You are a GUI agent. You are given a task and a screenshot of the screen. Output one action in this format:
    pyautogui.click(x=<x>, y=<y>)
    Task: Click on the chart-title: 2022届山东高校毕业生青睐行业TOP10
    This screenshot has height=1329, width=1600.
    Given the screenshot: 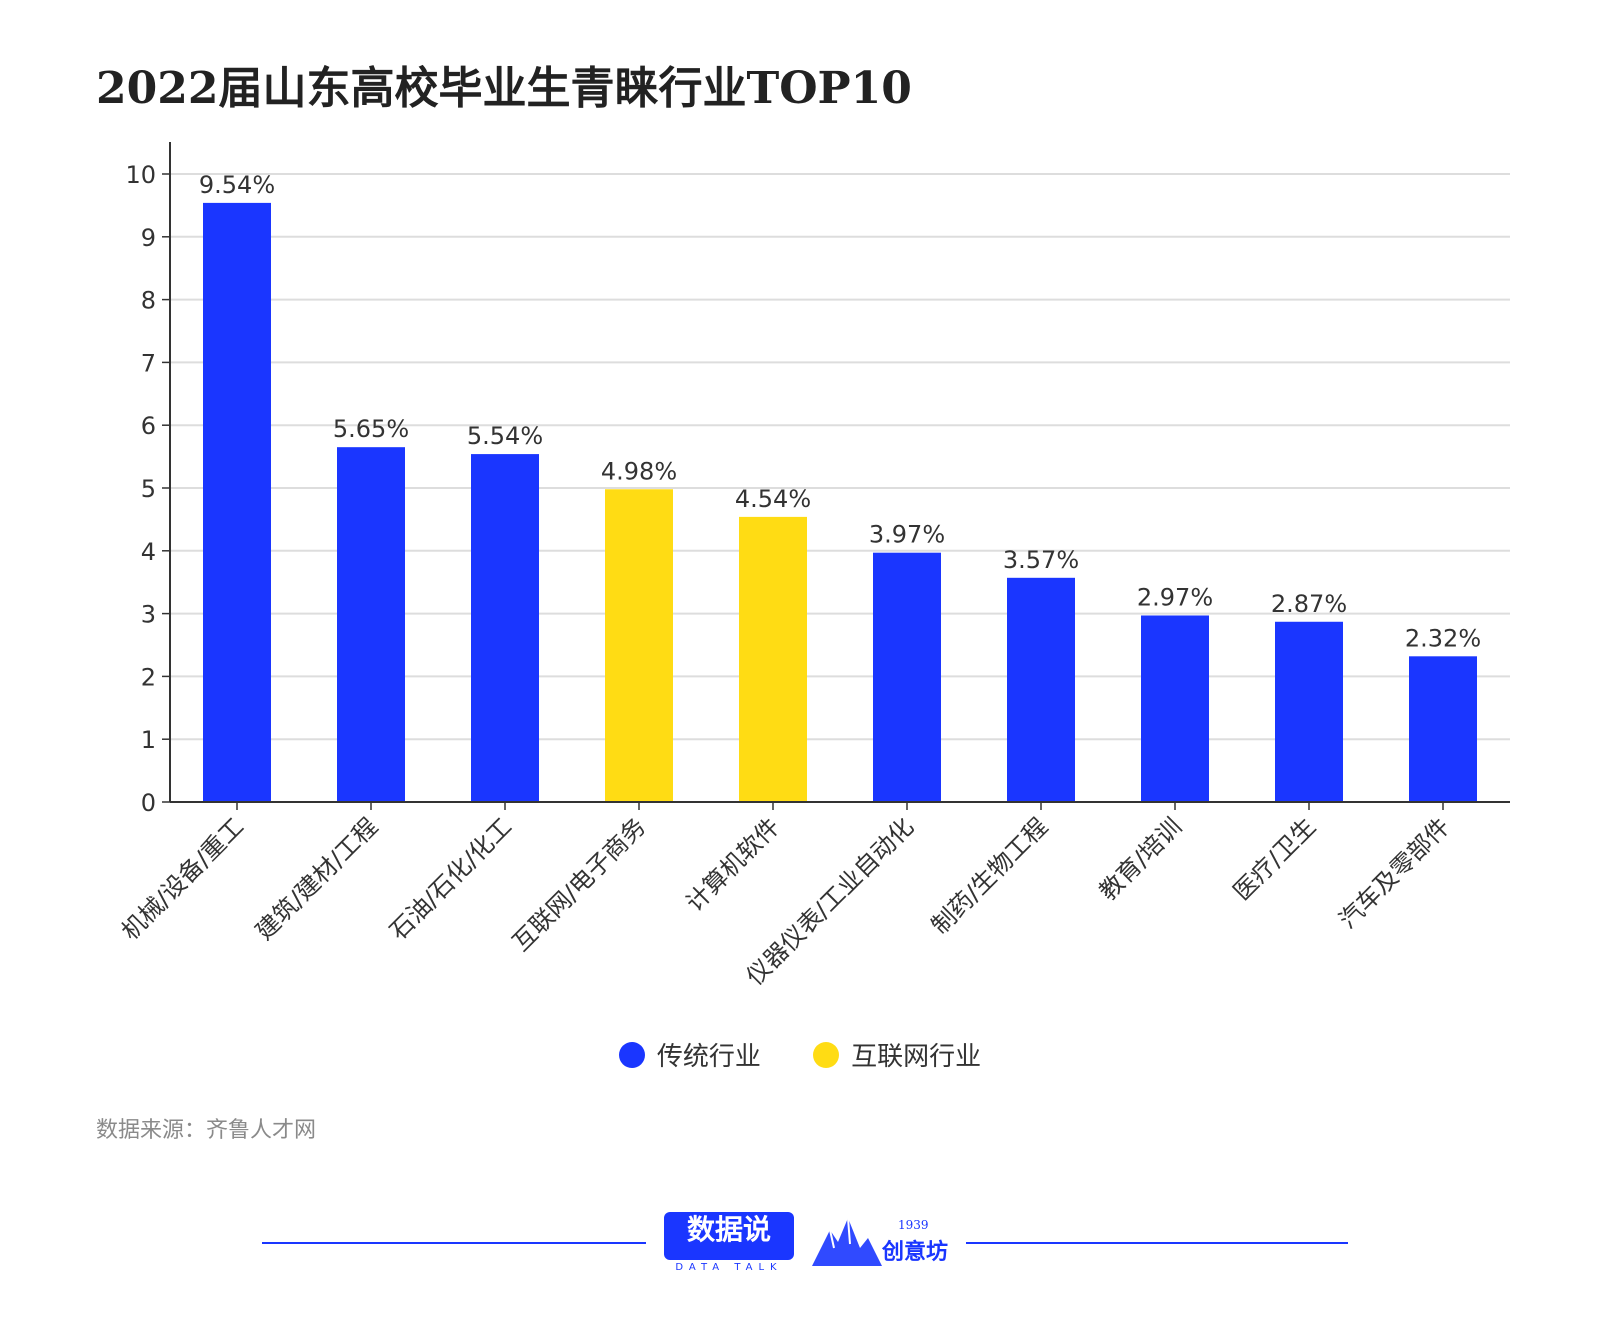 What is the action you would take?
    pyautogui.click(x=504, y=88)
    